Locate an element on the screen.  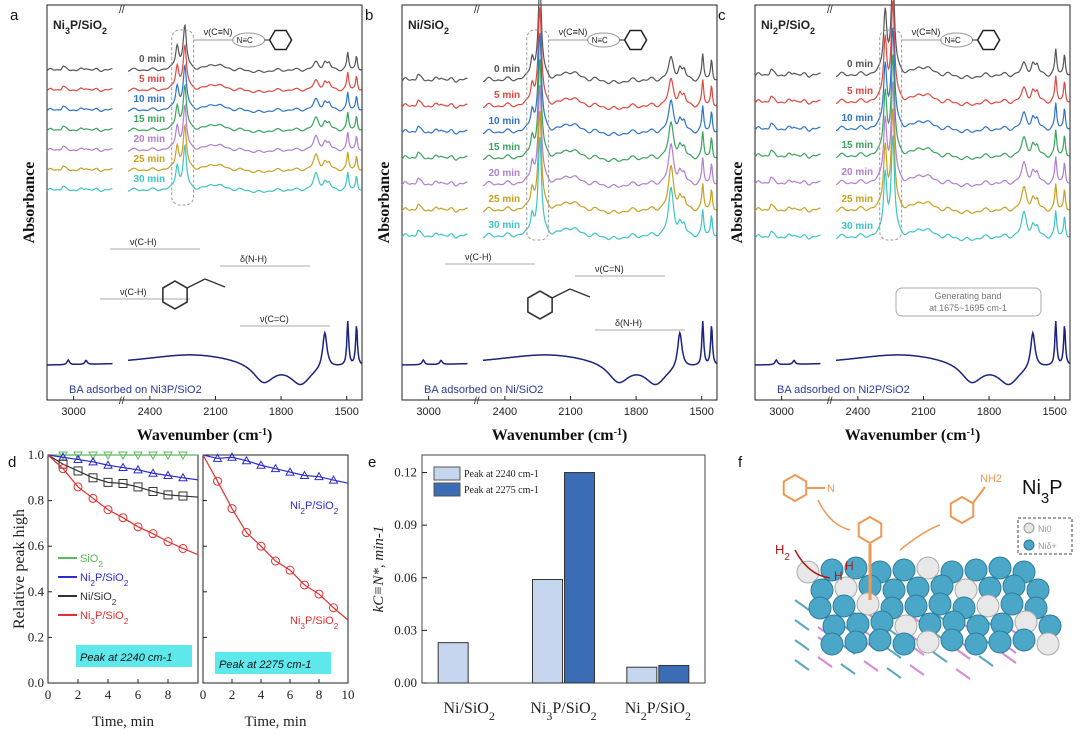
y-tick-label: 0.06 is located at coordinates (405, 577).